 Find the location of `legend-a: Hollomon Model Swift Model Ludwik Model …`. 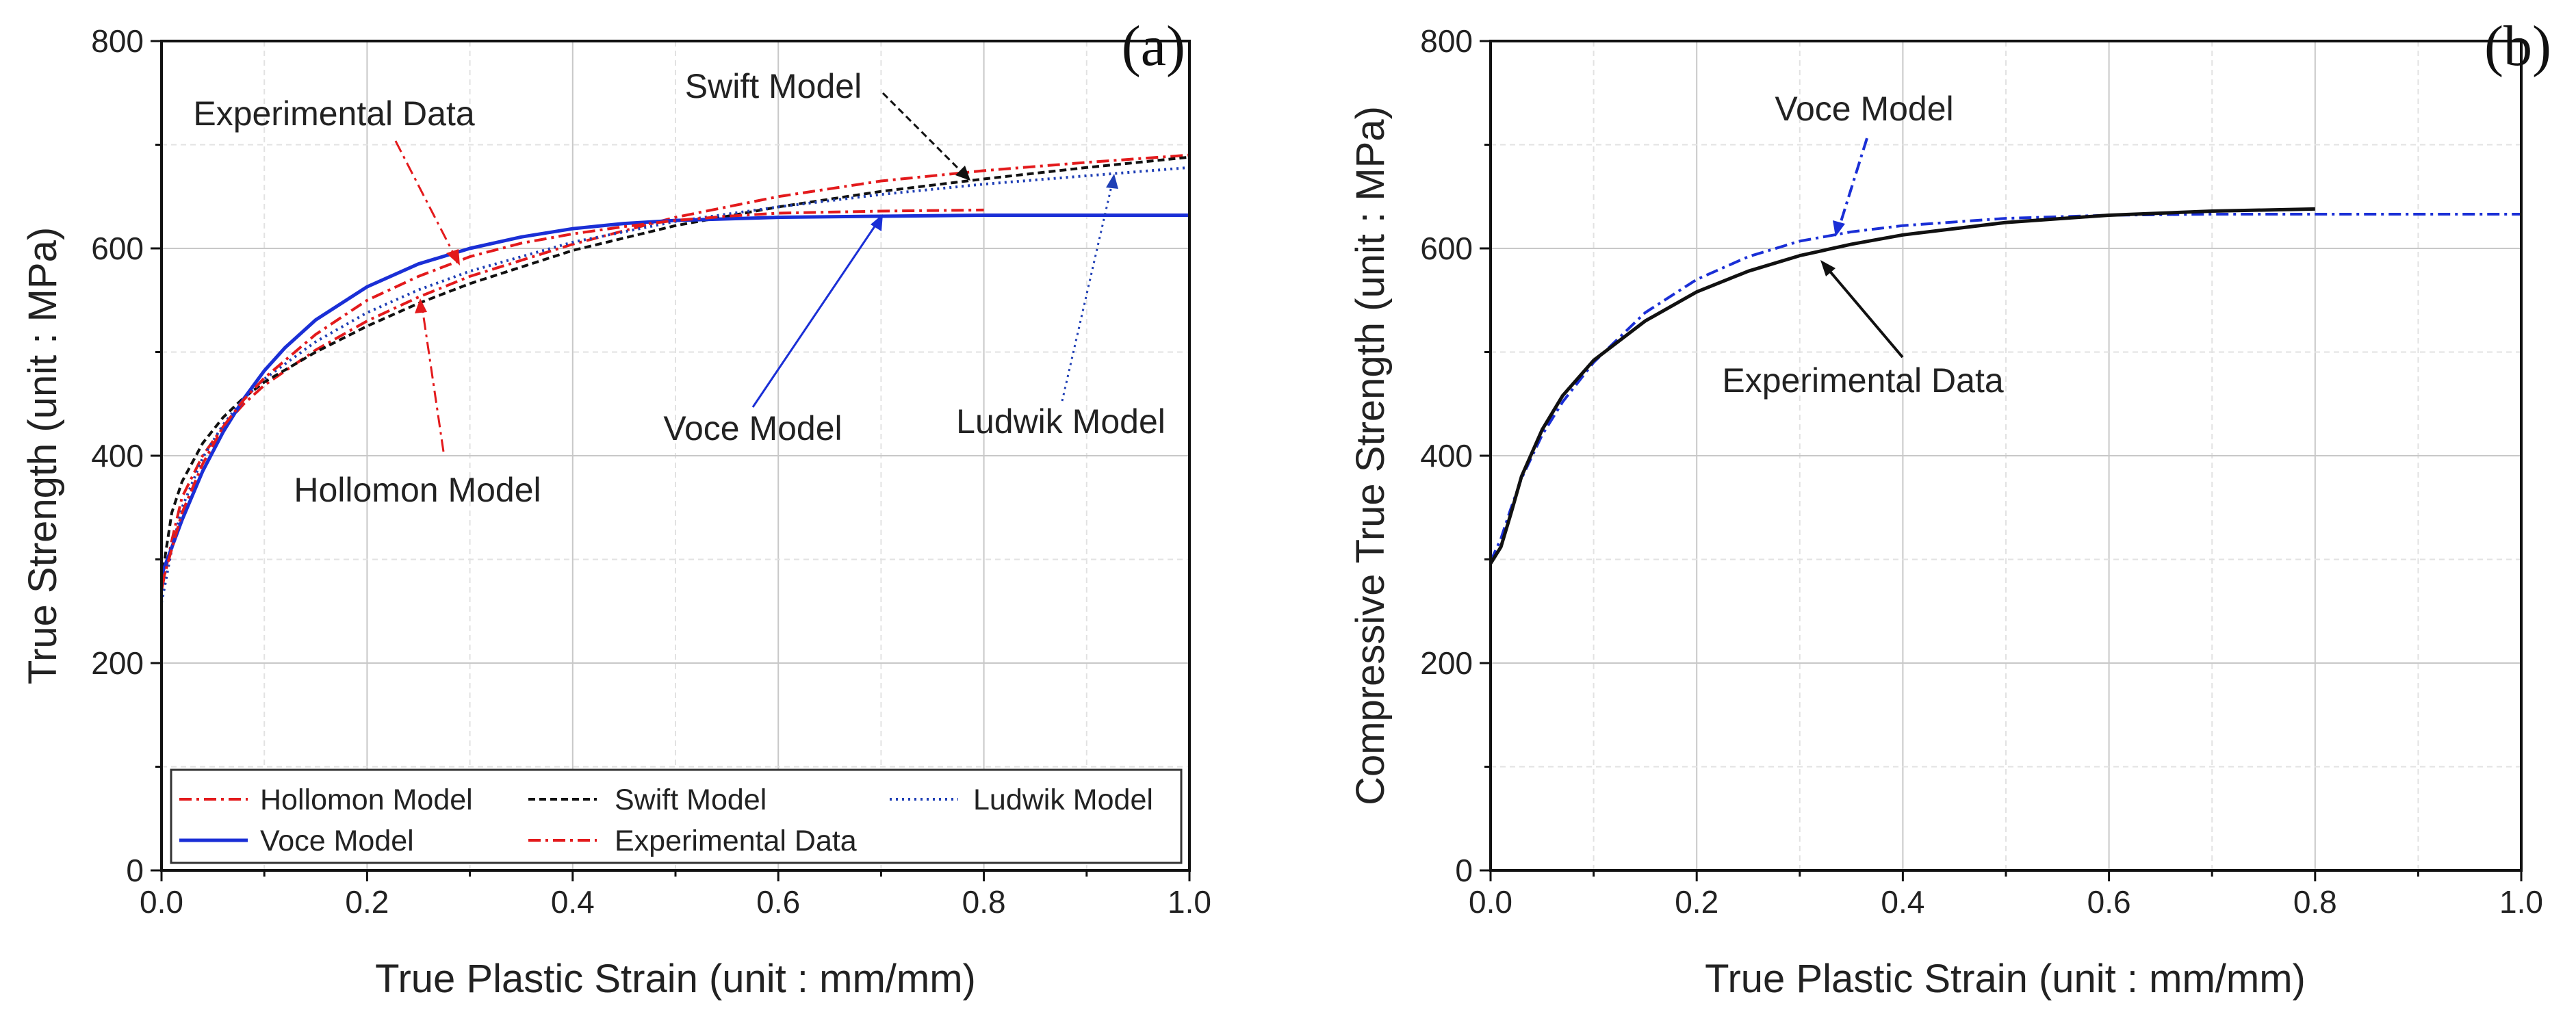

legend-a: Hollomon Model Swift Model Ludwik Model … is located at coordinates (676, 816).